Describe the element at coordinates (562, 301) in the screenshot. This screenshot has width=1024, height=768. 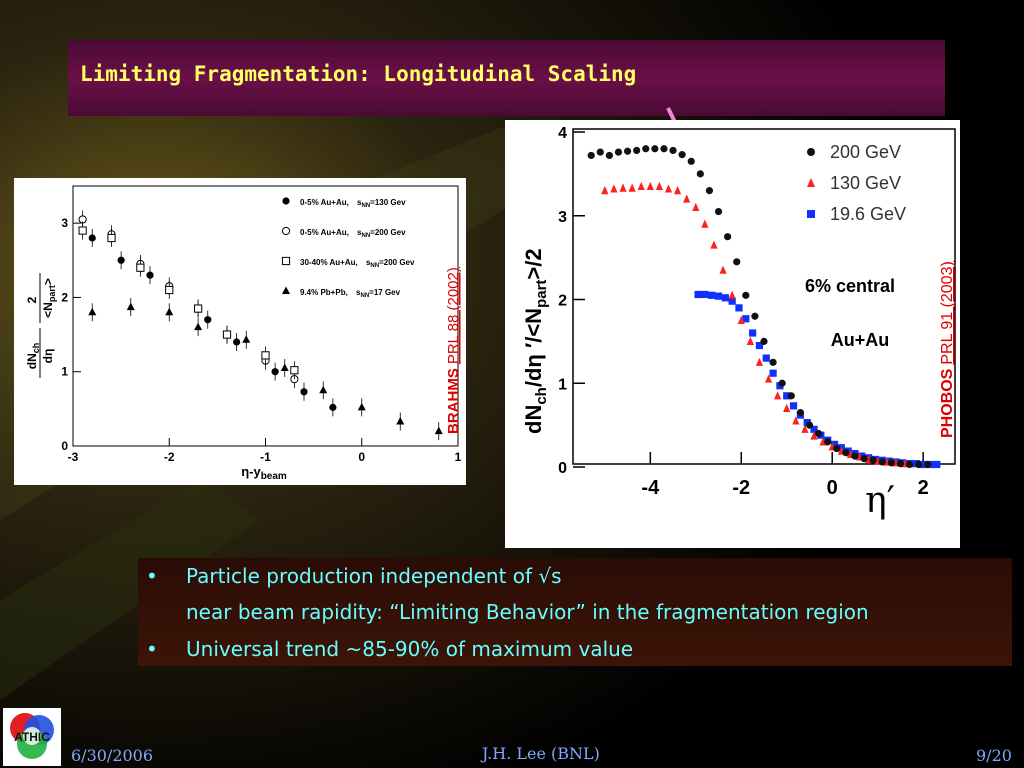
I see `phobos-ytick-label: 2` at that location.